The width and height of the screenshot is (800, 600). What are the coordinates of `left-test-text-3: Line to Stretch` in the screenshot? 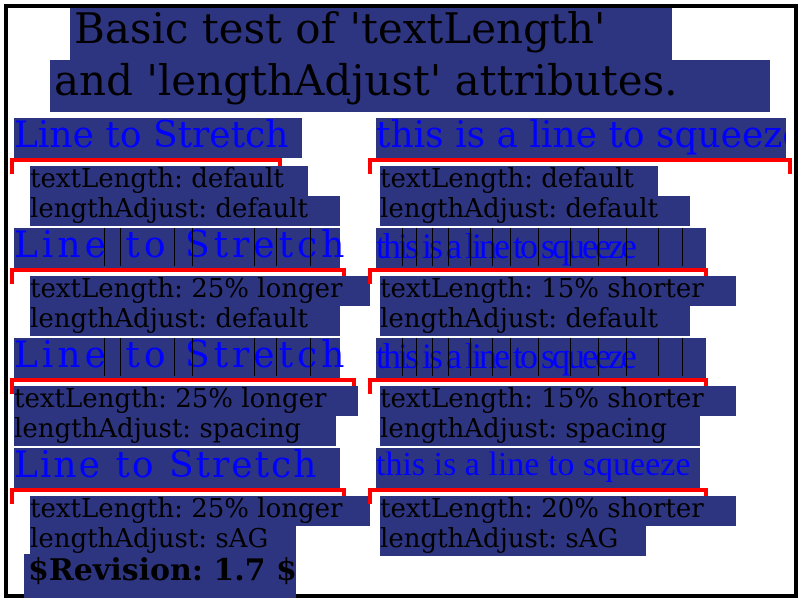 It's located at (181, 356).